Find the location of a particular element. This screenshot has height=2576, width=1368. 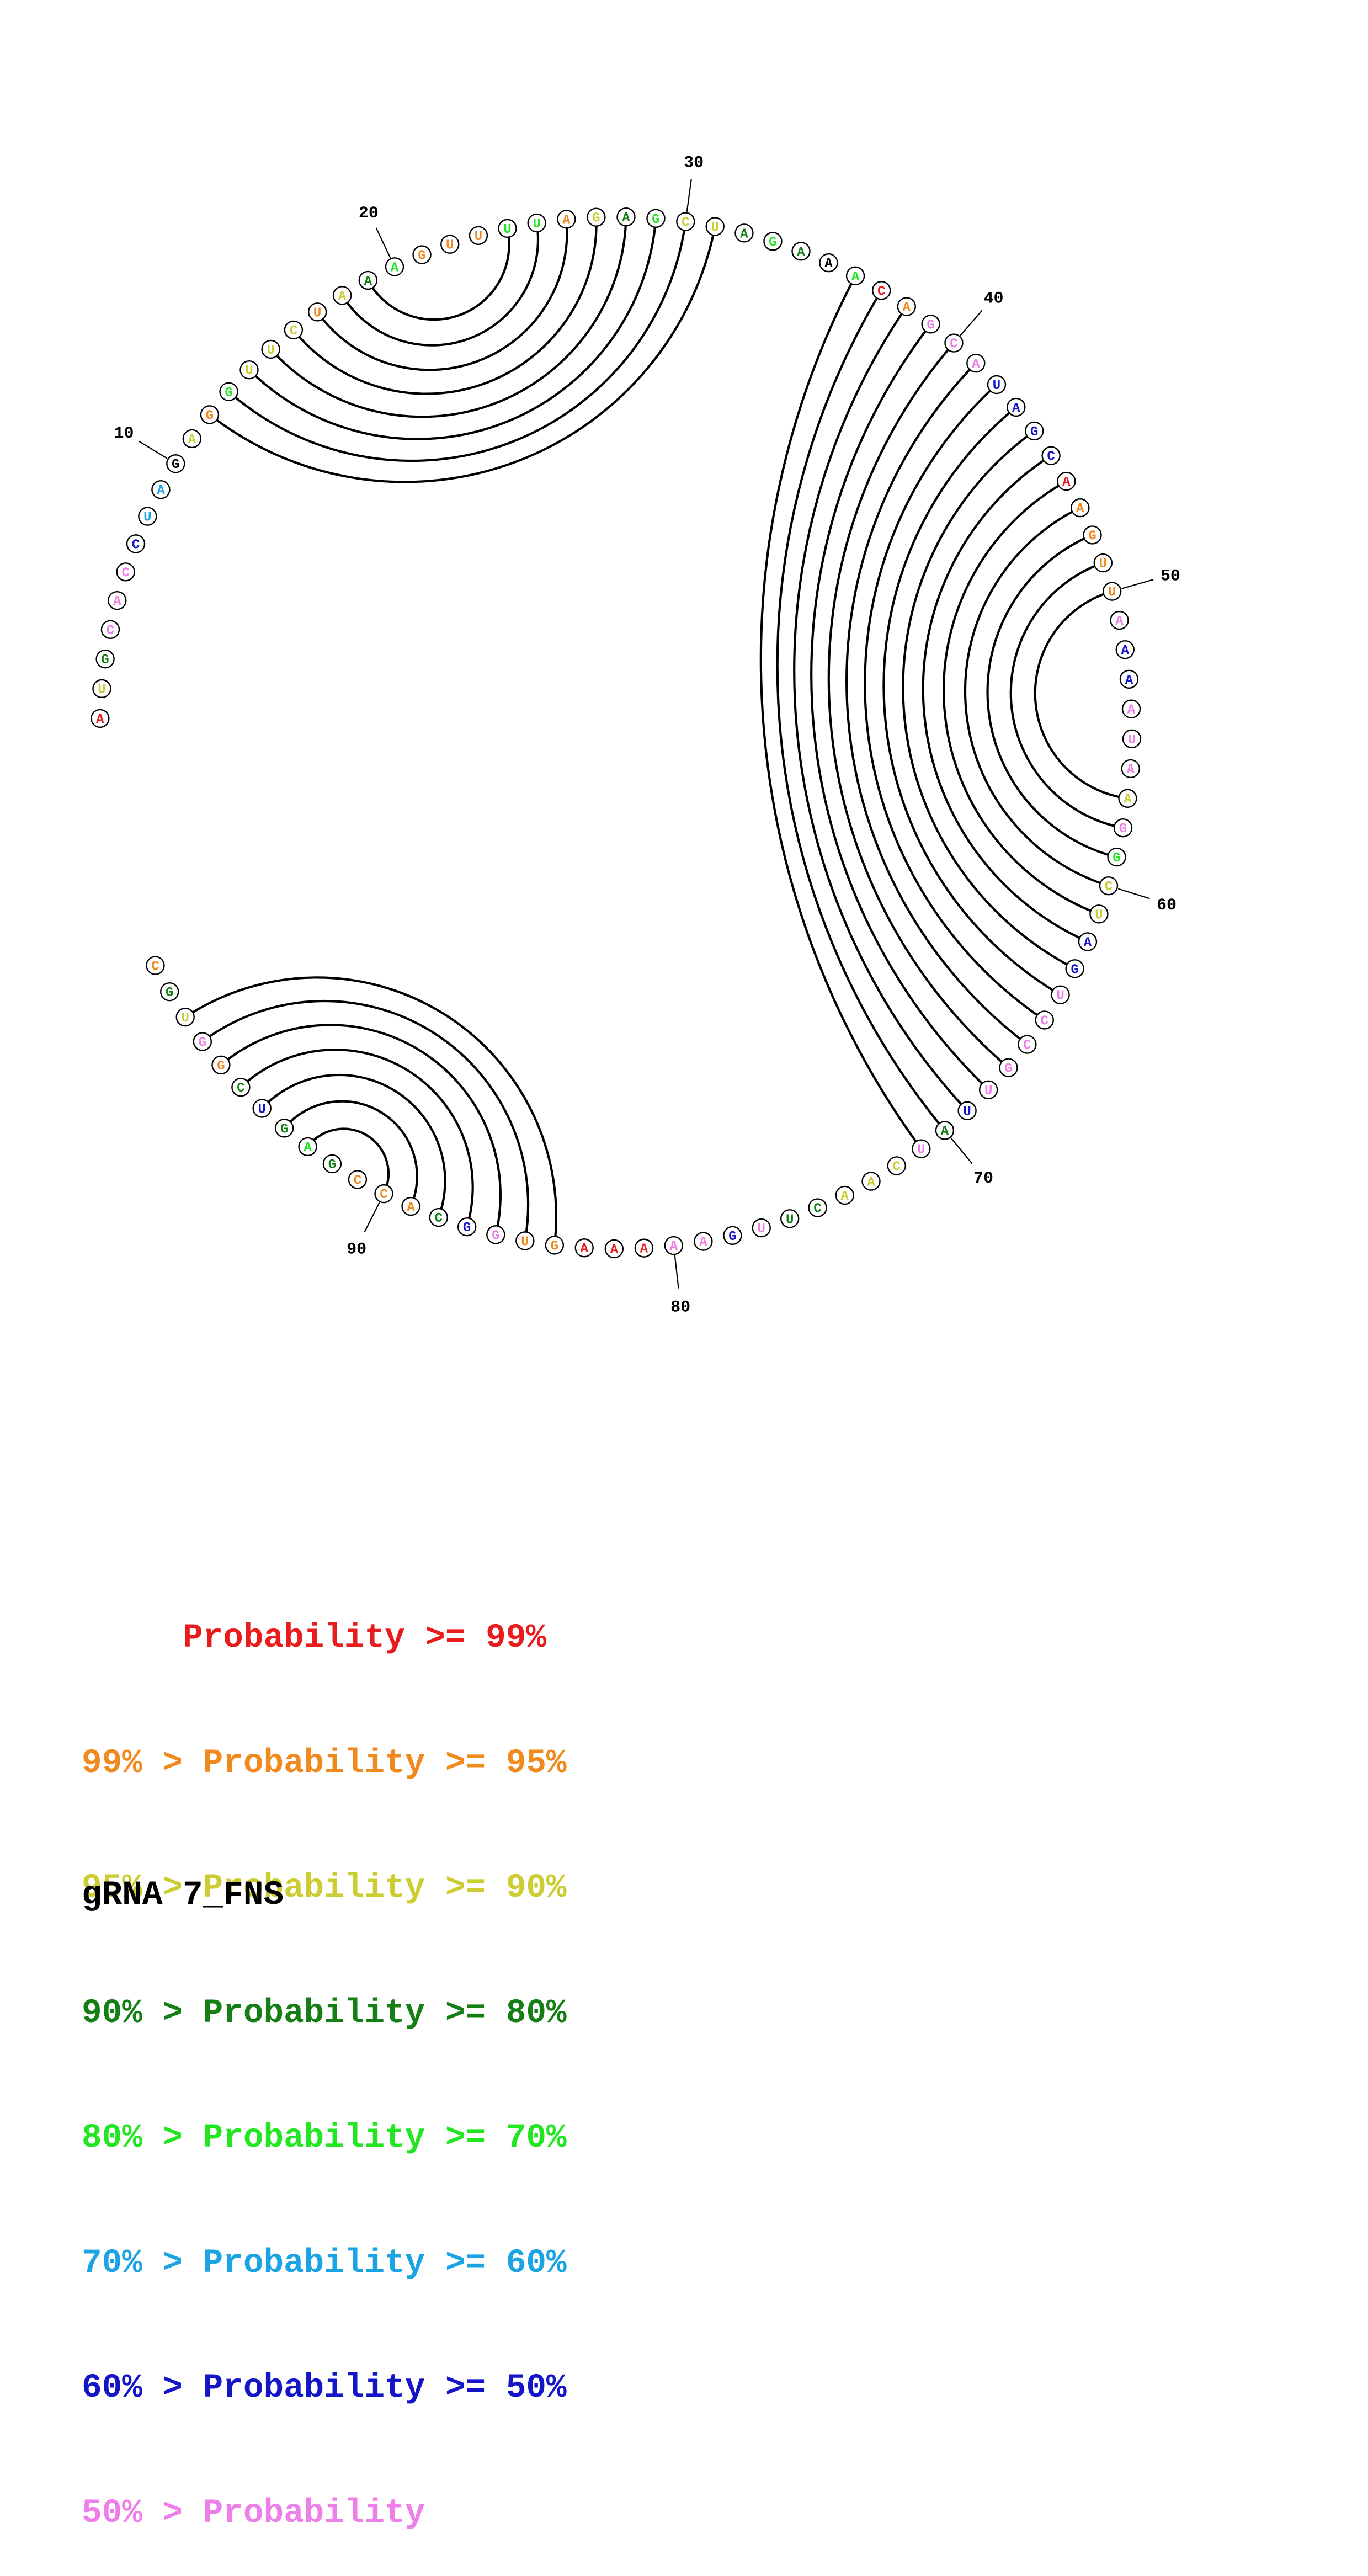

legend-prefix: 70% > is located at coordinates (143, 2263).